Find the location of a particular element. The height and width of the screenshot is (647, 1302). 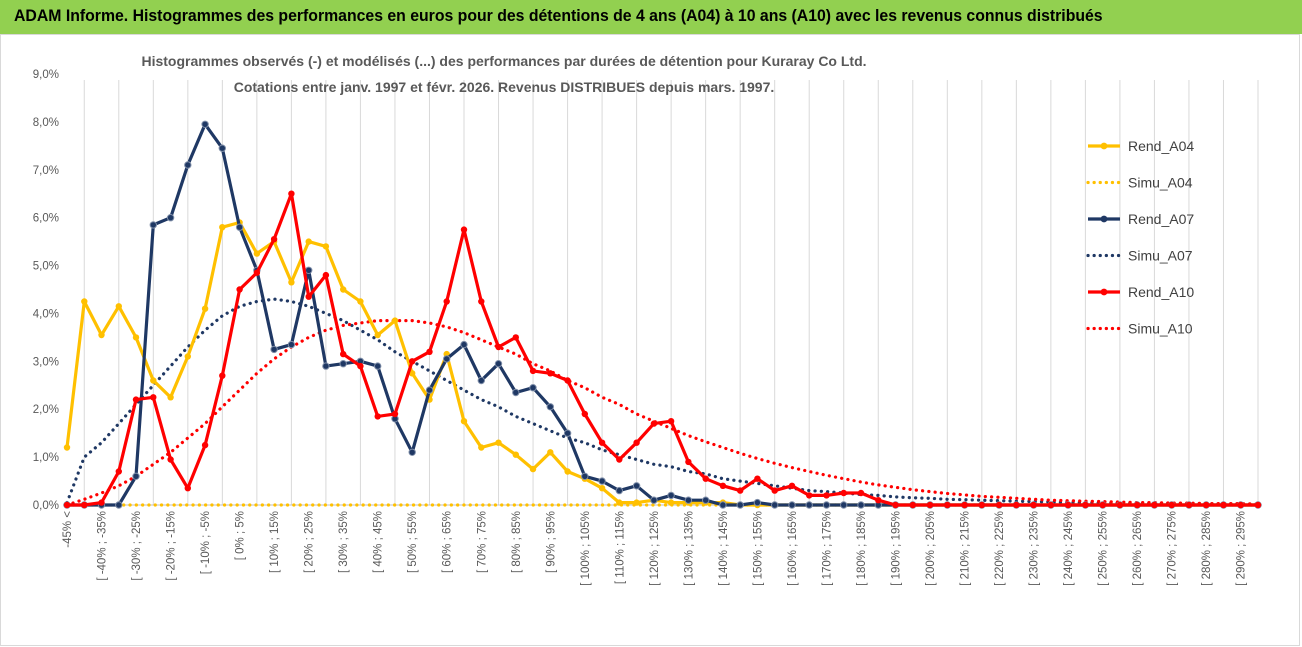

y-tick-label: 2,0% is located at coordinates (46, 410).